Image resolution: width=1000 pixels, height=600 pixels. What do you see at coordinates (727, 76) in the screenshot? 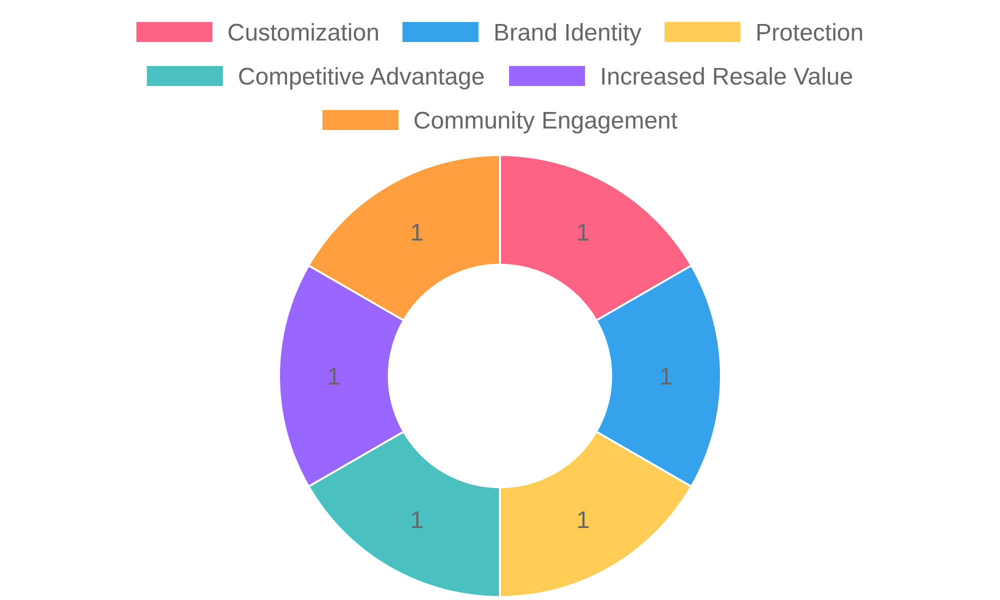
I see `legend-label: Increased Resale Value` at bounding box center [727, 76].